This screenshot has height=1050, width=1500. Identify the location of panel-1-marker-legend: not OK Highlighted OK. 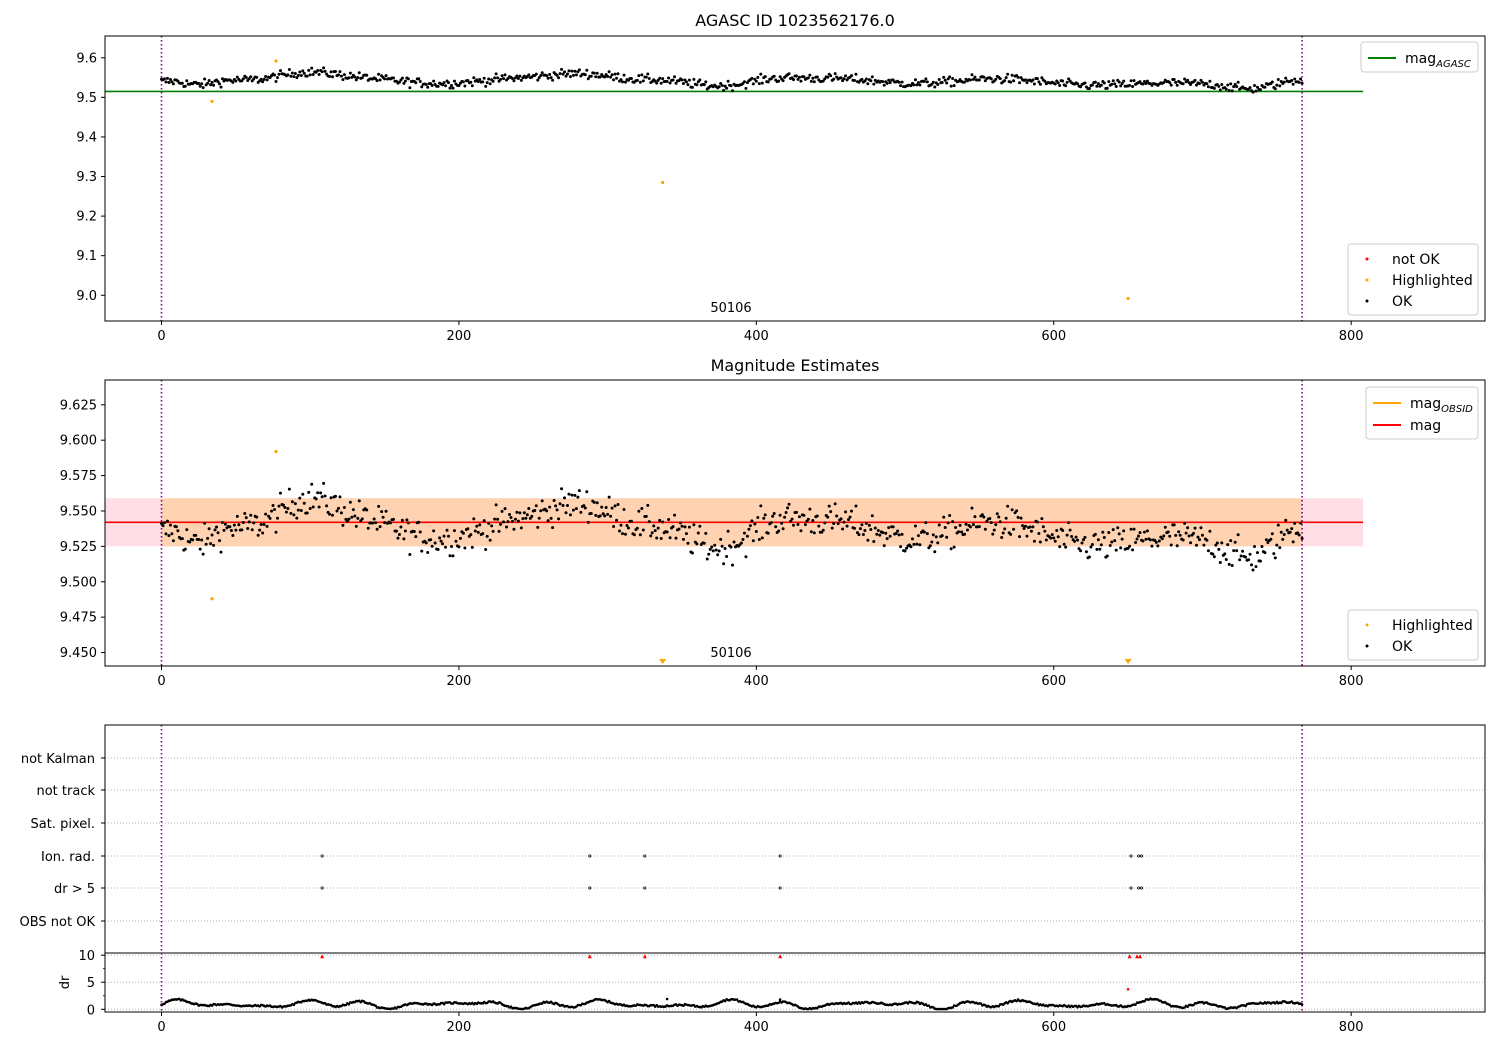
(1413, 279).